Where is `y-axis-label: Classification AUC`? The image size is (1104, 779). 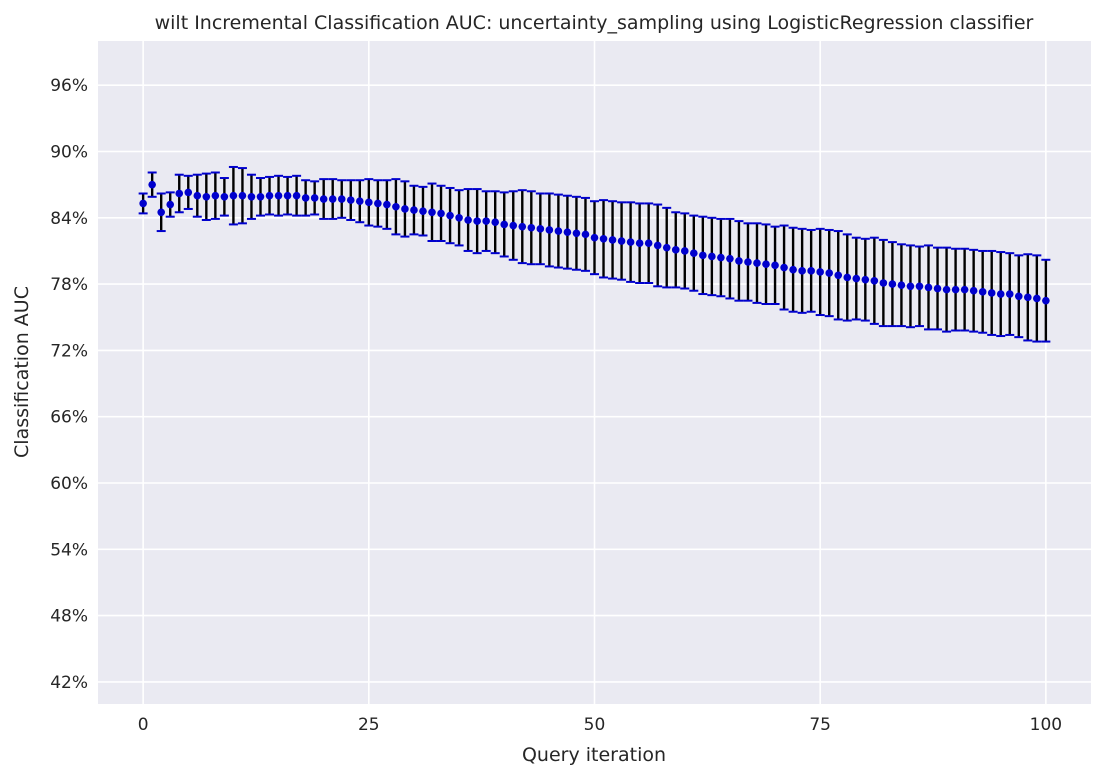
y-axis-label: Classification AUC is located at coordinates (22, 372).